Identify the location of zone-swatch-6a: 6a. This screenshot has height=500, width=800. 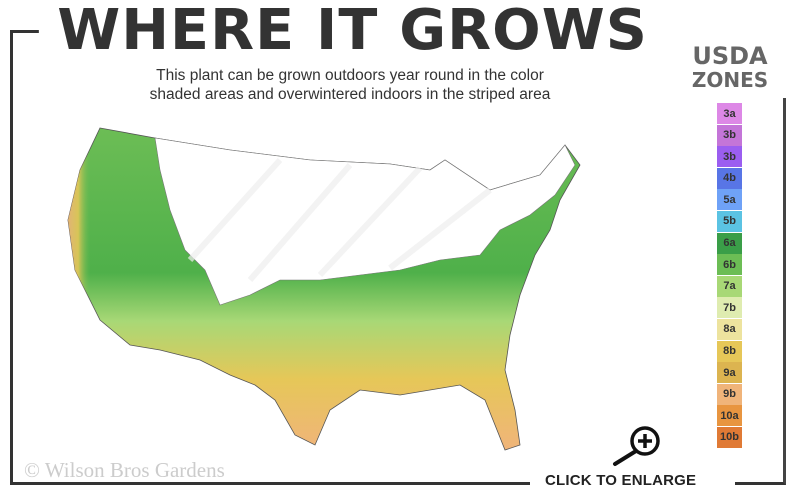
(729, 243).